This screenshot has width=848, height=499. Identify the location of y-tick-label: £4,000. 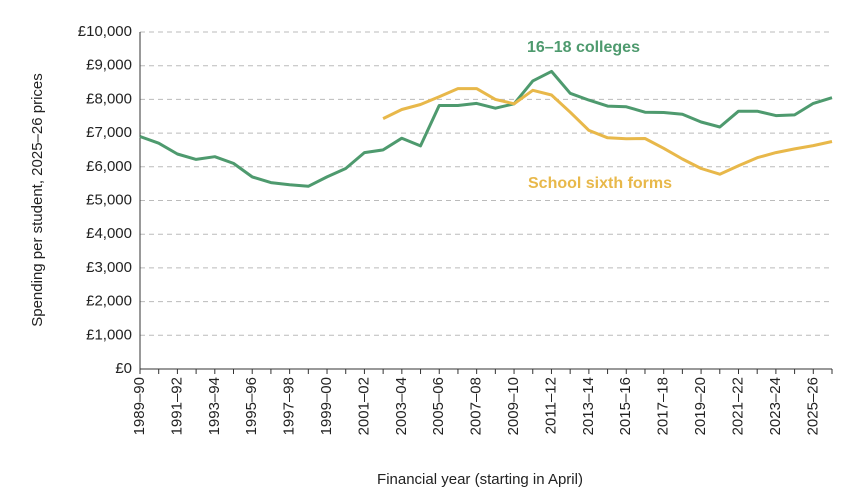
(109, 233).